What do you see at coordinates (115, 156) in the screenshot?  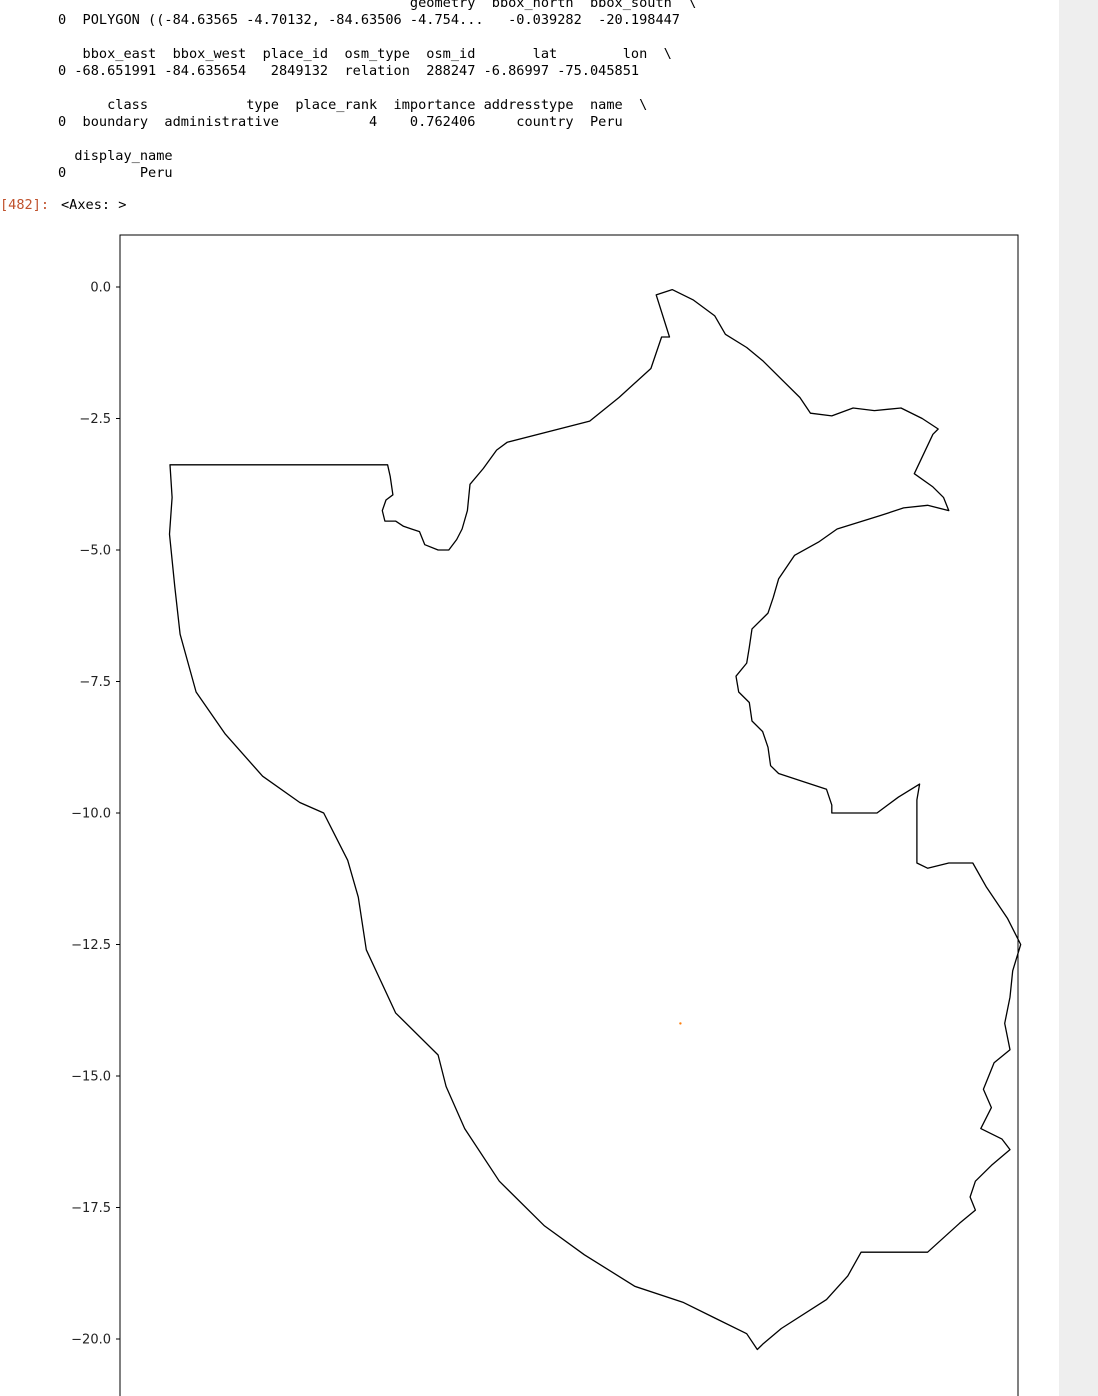 I see `dataframe-block-4-header: display_name` at bounding box center [115, 156].